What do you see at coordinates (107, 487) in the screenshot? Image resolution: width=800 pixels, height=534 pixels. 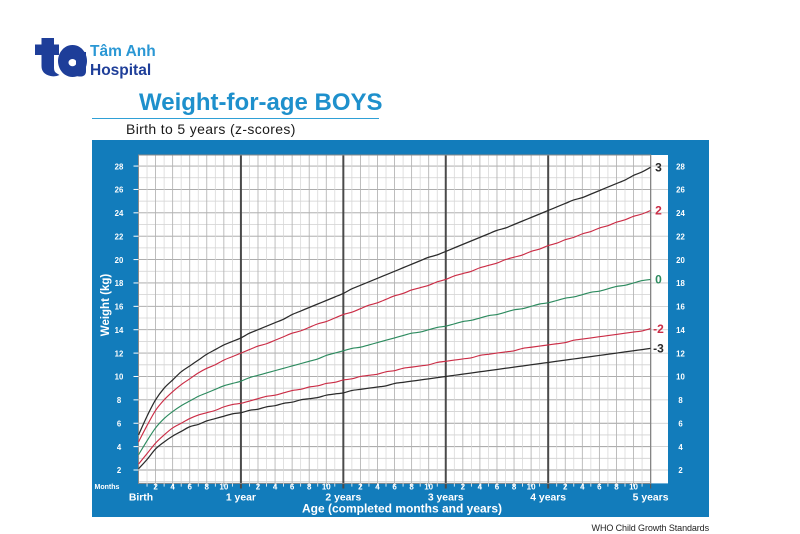 I see `svg-text: Months` at bounding box center [107, 487].